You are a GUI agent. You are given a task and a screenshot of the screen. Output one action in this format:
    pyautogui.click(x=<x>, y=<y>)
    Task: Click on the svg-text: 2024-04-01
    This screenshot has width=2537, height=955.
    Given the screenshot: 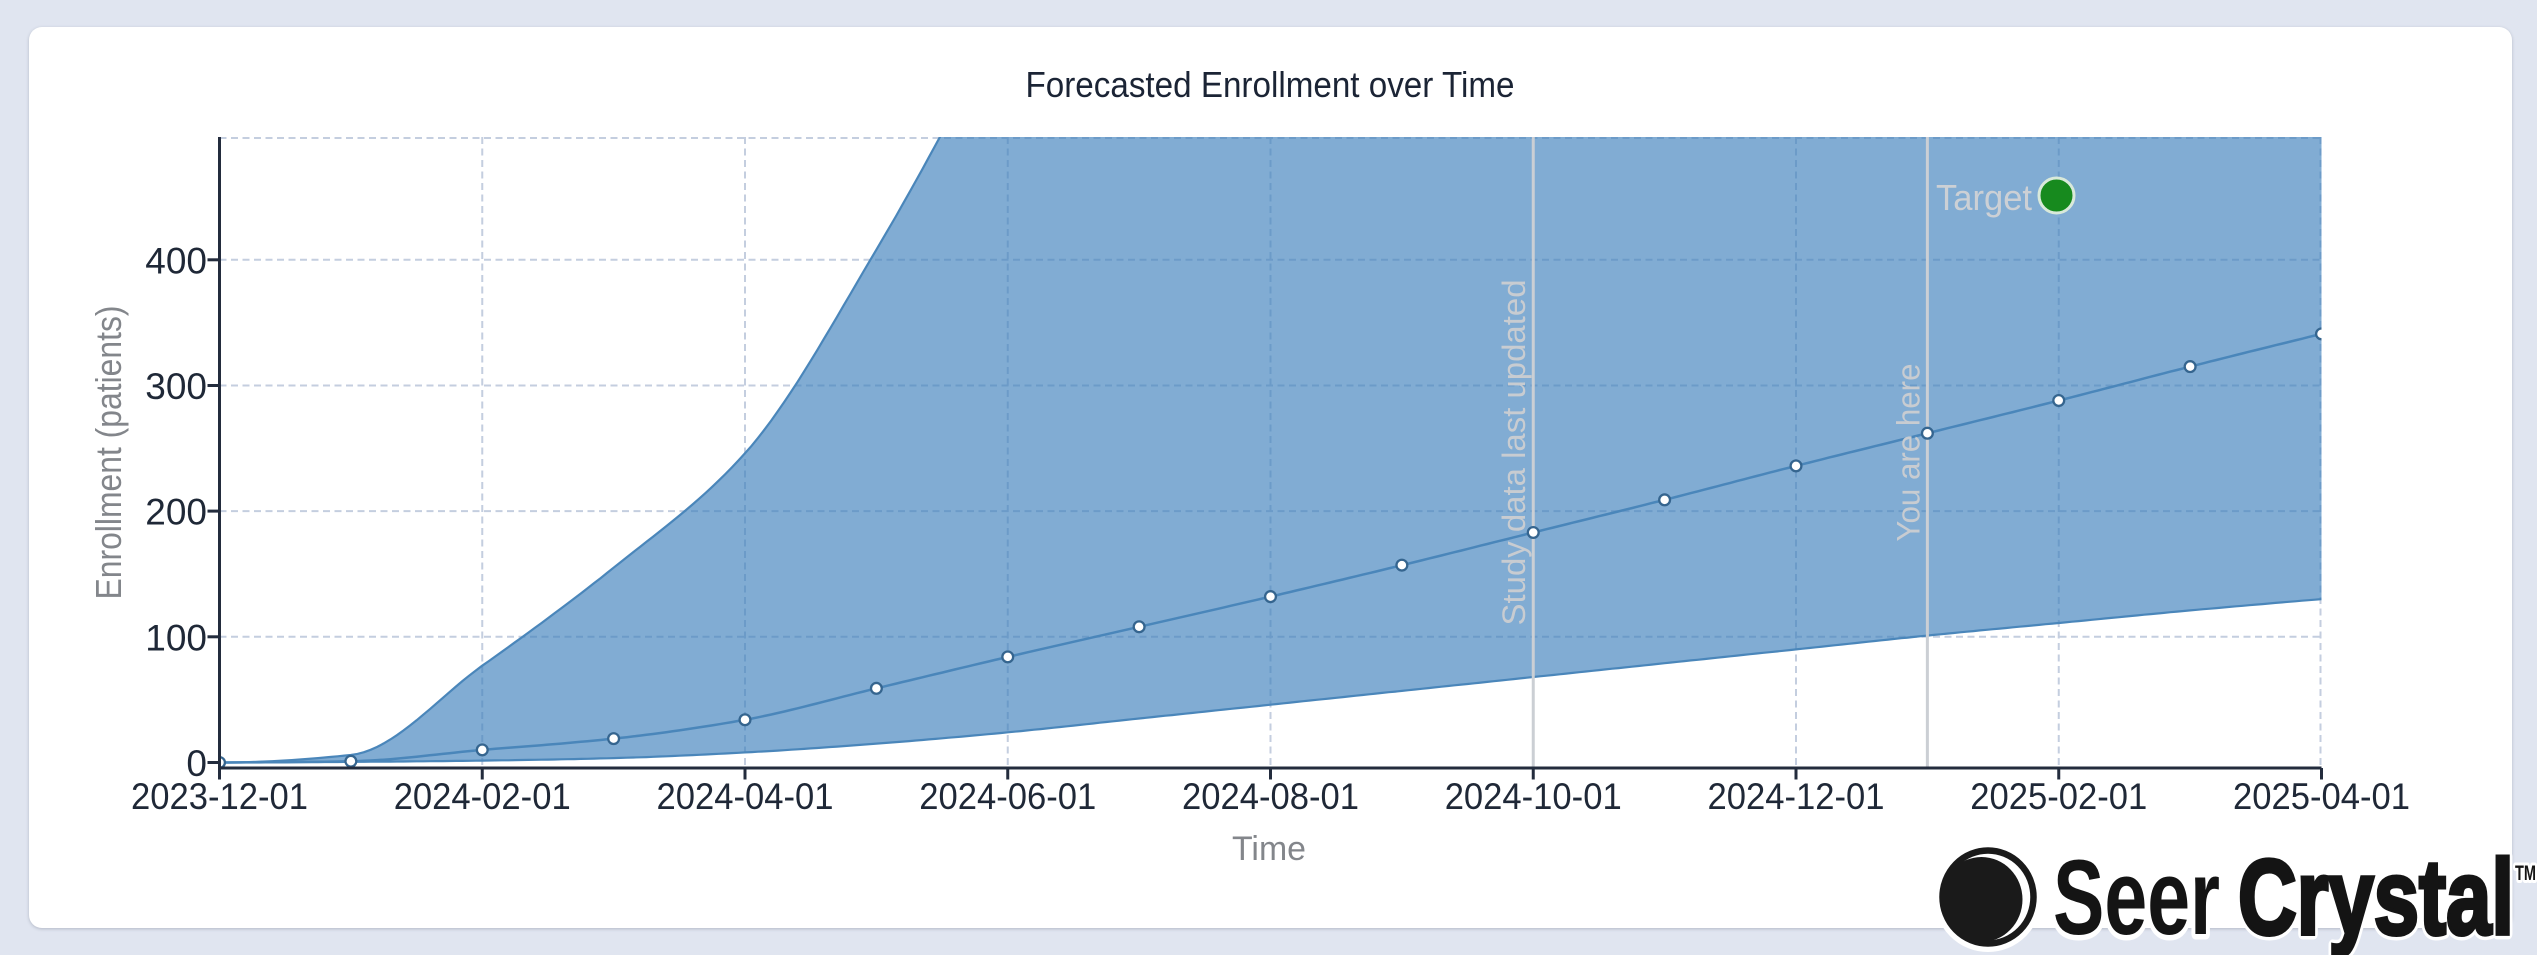 What is the action you would take?
    pyautogui.click(x=745, y=796)
    